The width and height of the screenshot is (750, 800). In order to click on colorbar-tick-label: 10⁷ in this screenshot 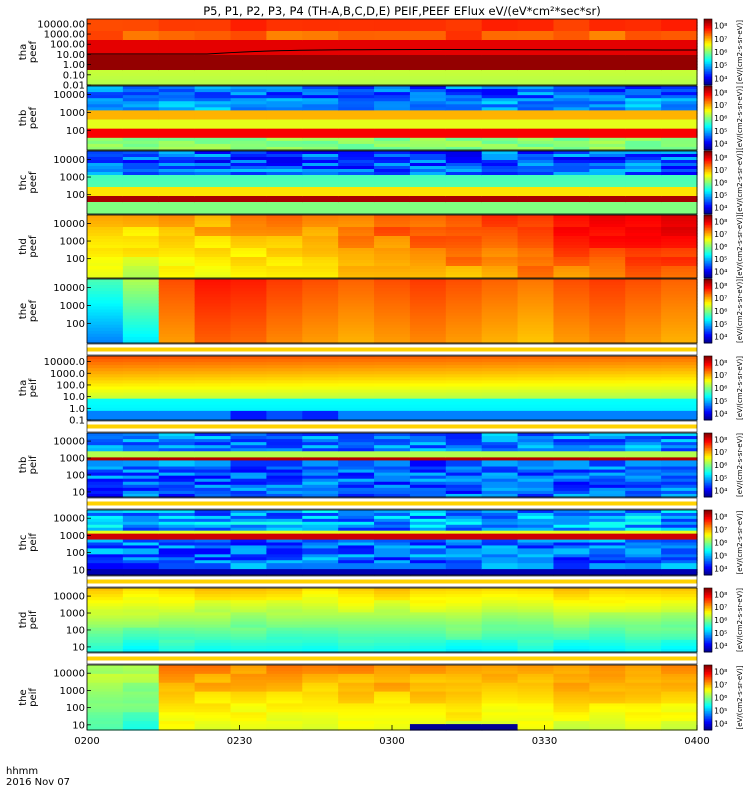, I will do `click(720, 685)`.